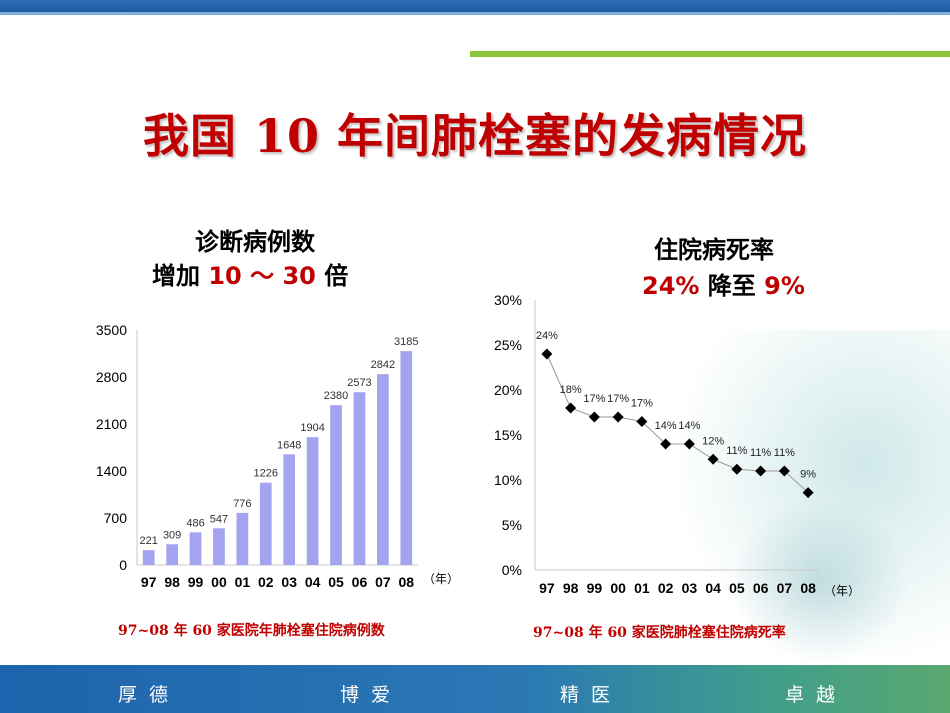  What do you see at coordinates (737, 588) in the screenshot?
I see `line-x-tick-label: 05` at bounding box center [737, 588].